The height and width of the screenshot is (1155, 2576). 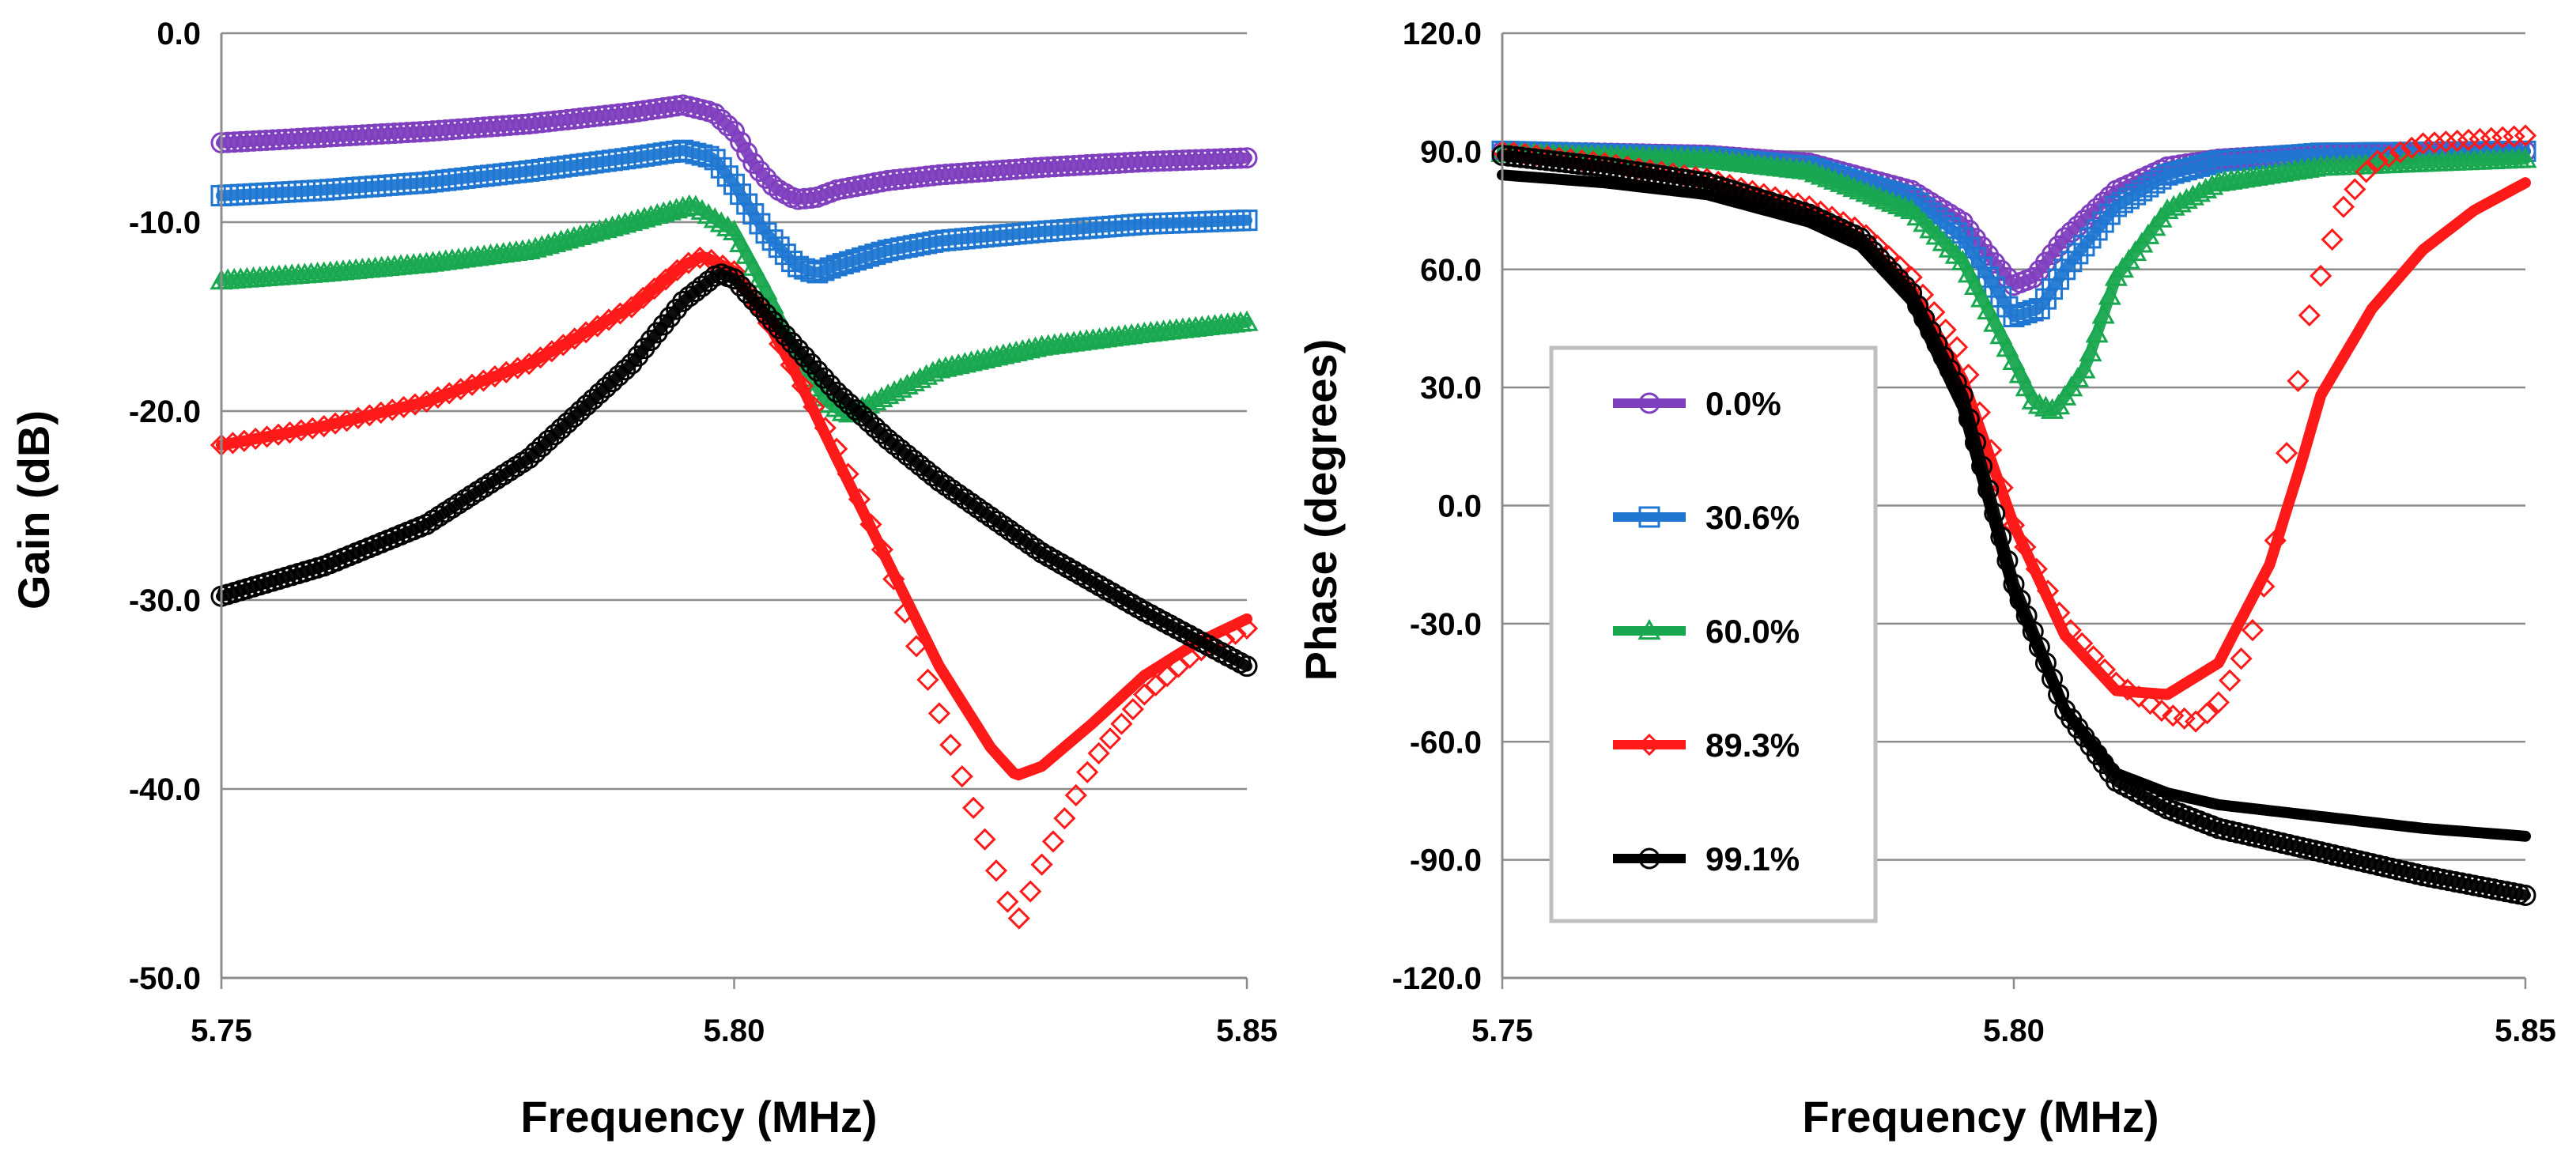 I want to click on phase-y-tick-label: -120.0, so click(x=1437, y=979).